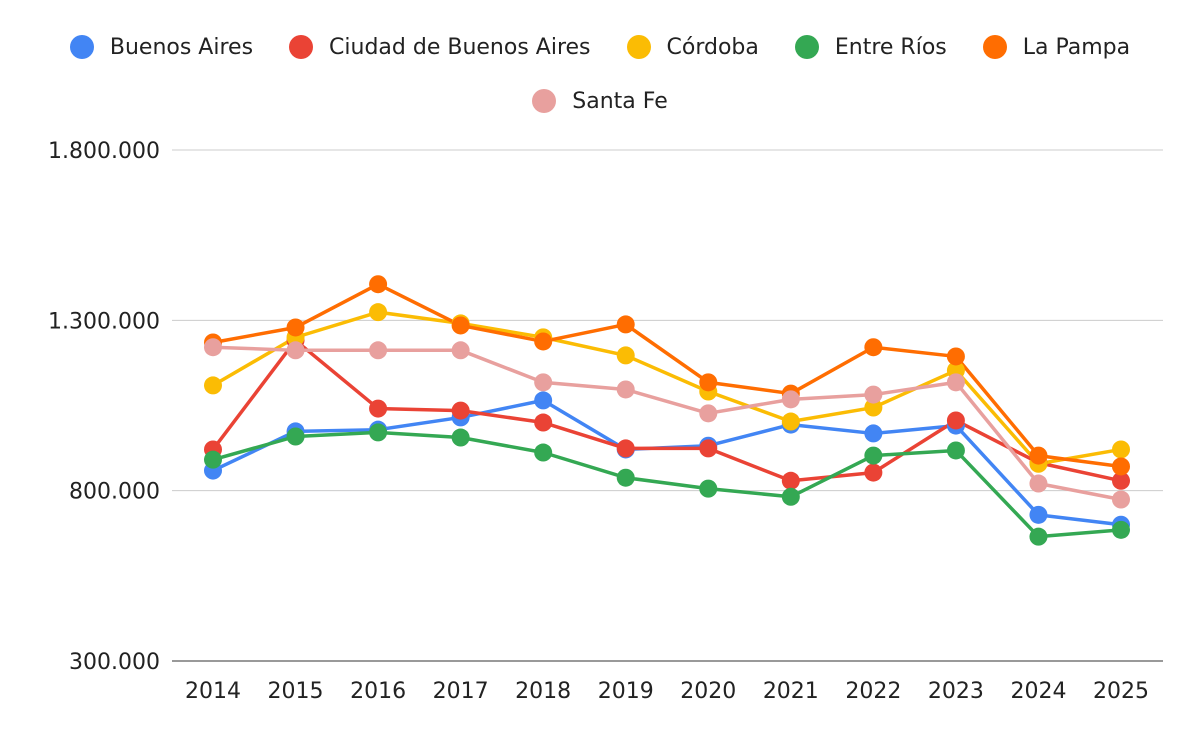 This screenshot has height=742, width=1200. What do you see at coordinates (1038, 691) in the screenshot?
I see `x-tick-label: 2024` at bounding box center [1038, 691].